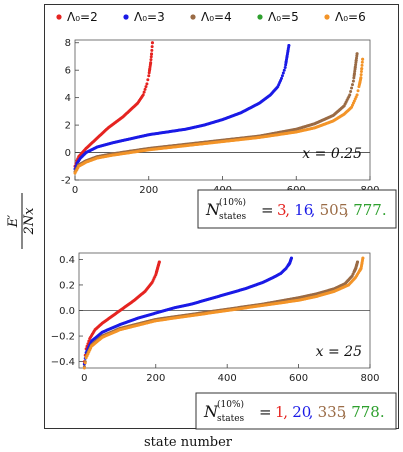 The height and width of the screenshot is (452, 403). Describe the element at coordinates (350, 17) in the screenshot. I see `legend-label: Λ₀=6` at that location.